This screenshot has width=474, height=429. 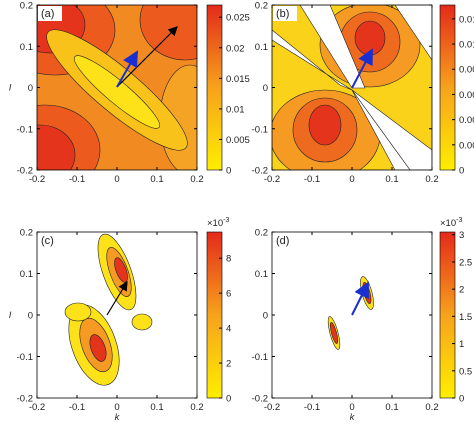 What do you see at coordinates (466, 145) in the screenshot?
I see `colorbar-tick-label: 0.002` at bounding box center [466, 145].